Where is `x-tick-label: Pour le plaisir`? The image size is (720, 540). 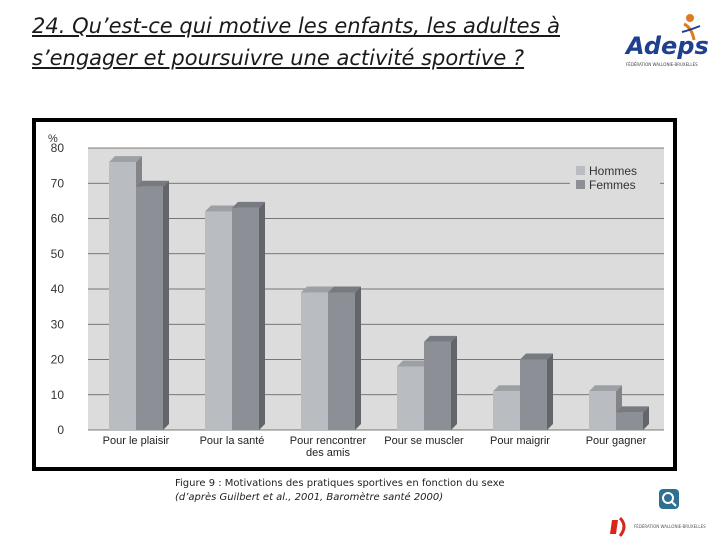 x-tick-label: Pour le plaisir is located at coordinates (136, 441).